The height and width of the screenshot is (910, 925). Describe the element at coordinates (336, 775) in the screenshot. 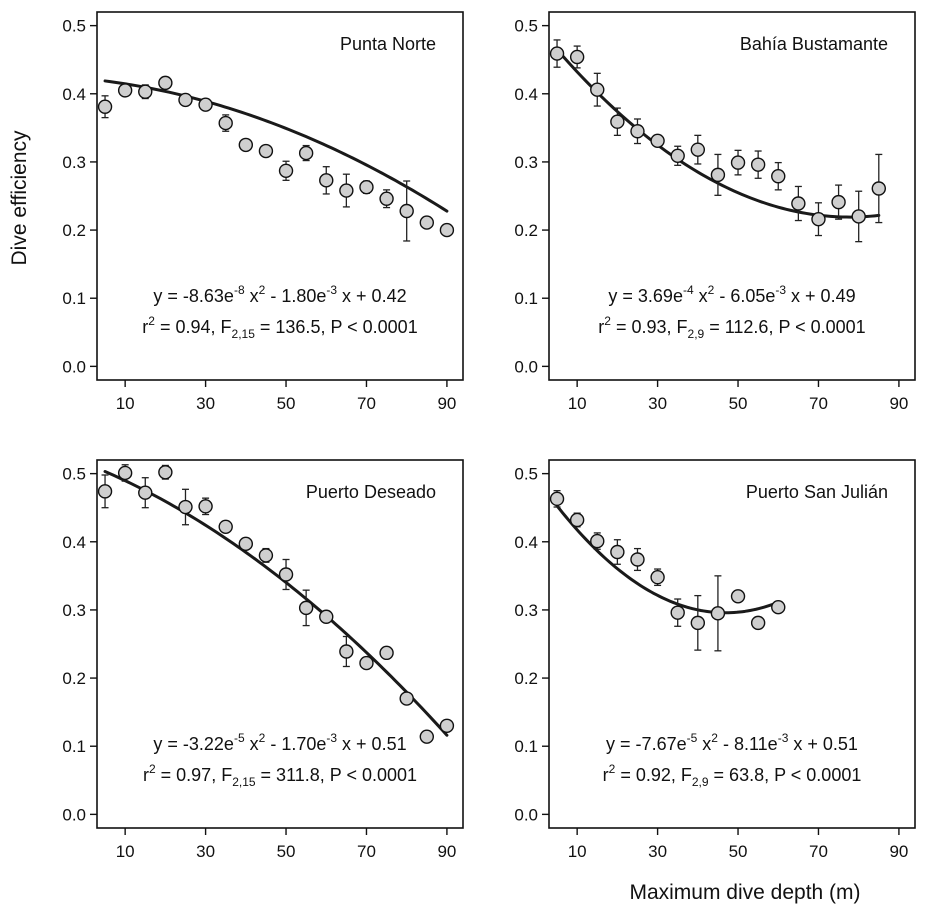

I see `fit-statistics-part: = 311.8, P < 0.0001` at that location.